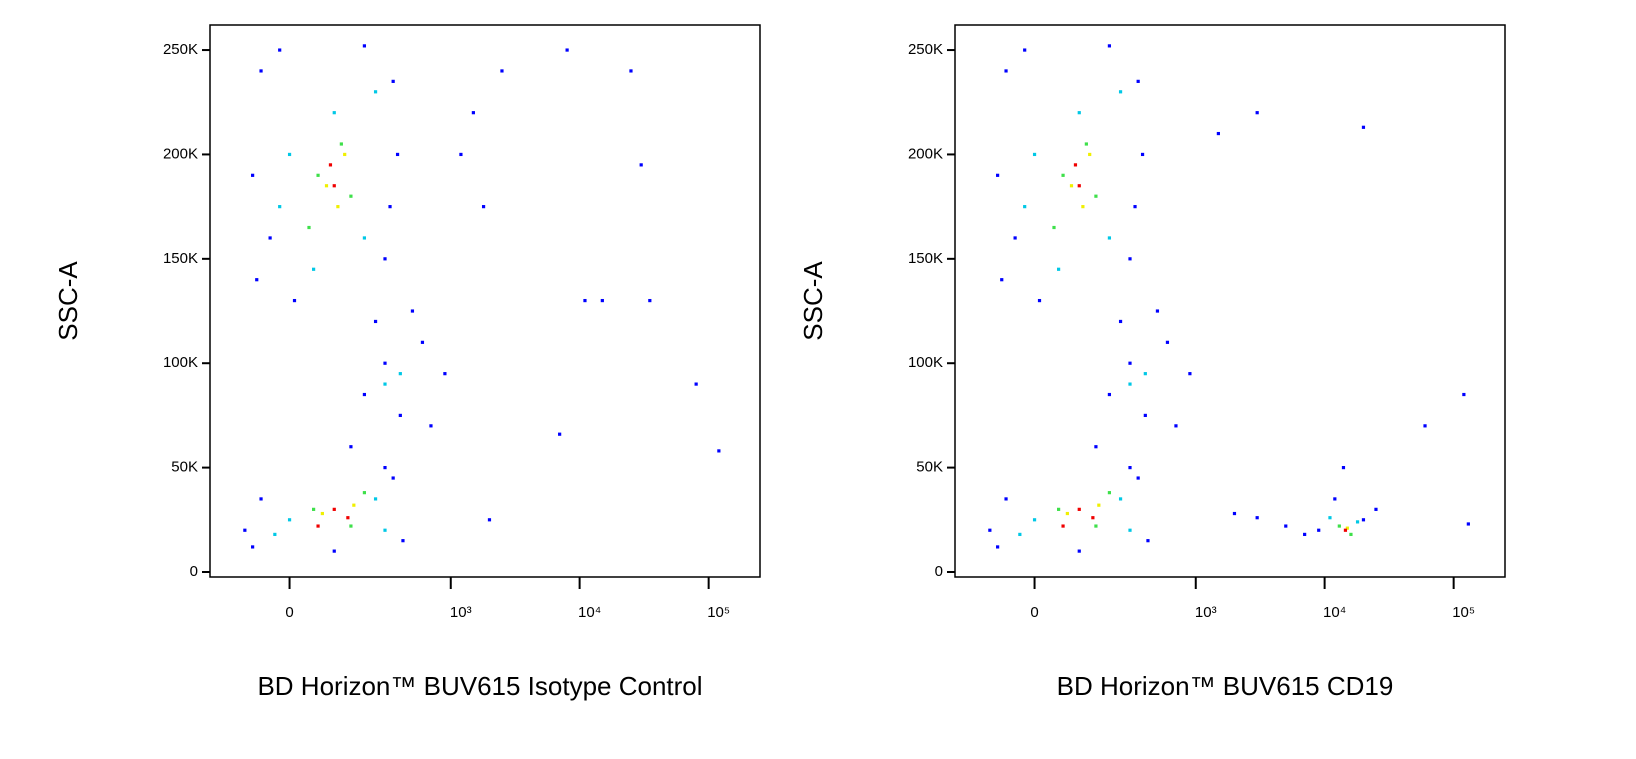 Image resolution: width=1636 pixels, height=759 pixels. I want to click on y-tick-label: 0, so click(194, 571).